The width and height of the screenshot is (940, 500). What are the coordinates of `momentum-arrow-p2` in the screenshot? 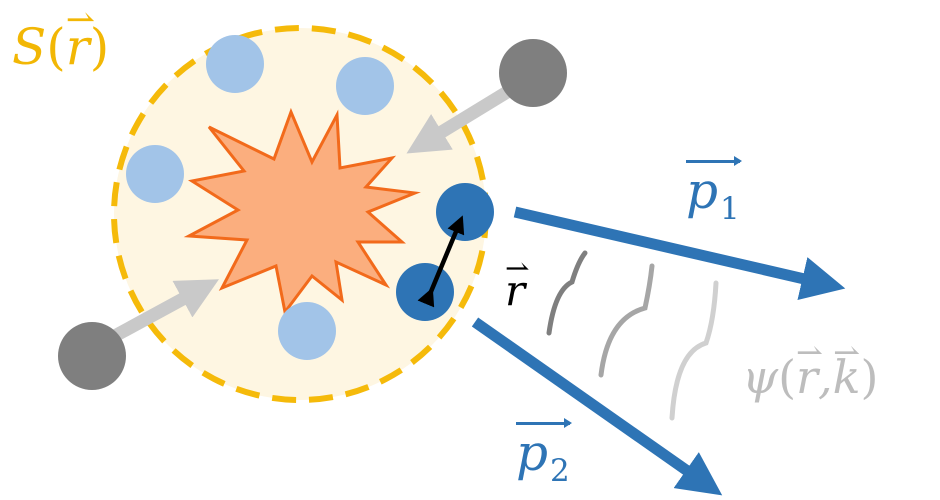 It's located at (597, 406).